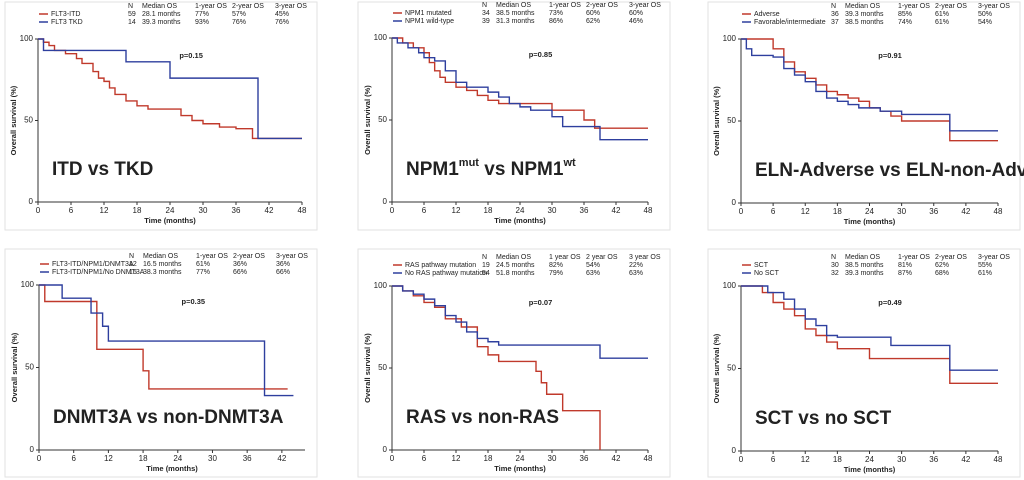 This screenshot has height=480, width=1024. Describe the element at coordinates (761, 265) in the screenshot. I see `legend-label: SCT` at that location.